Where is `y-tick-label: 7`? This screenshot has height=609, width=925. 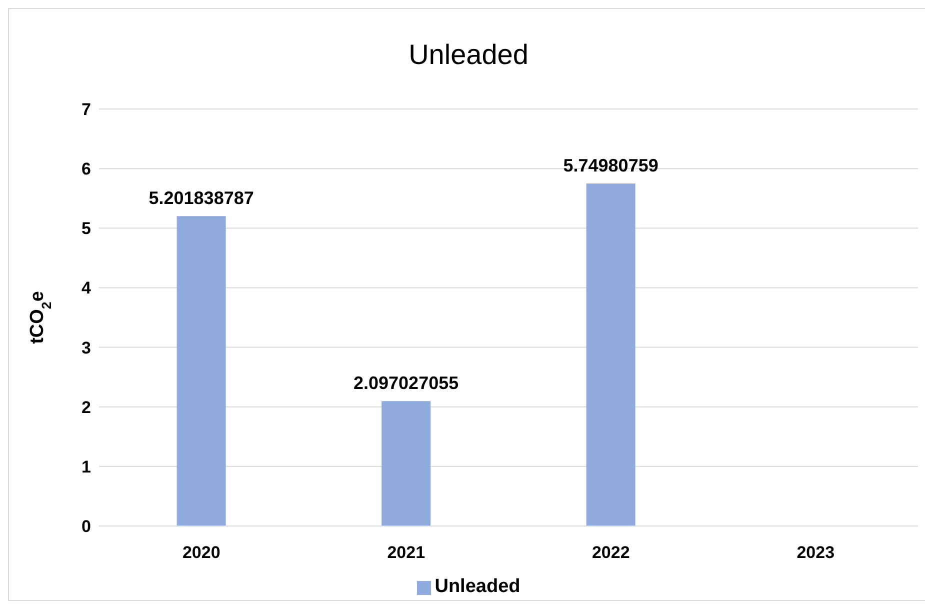
y-tick-label: 7 is located at coordinates (86, 110).